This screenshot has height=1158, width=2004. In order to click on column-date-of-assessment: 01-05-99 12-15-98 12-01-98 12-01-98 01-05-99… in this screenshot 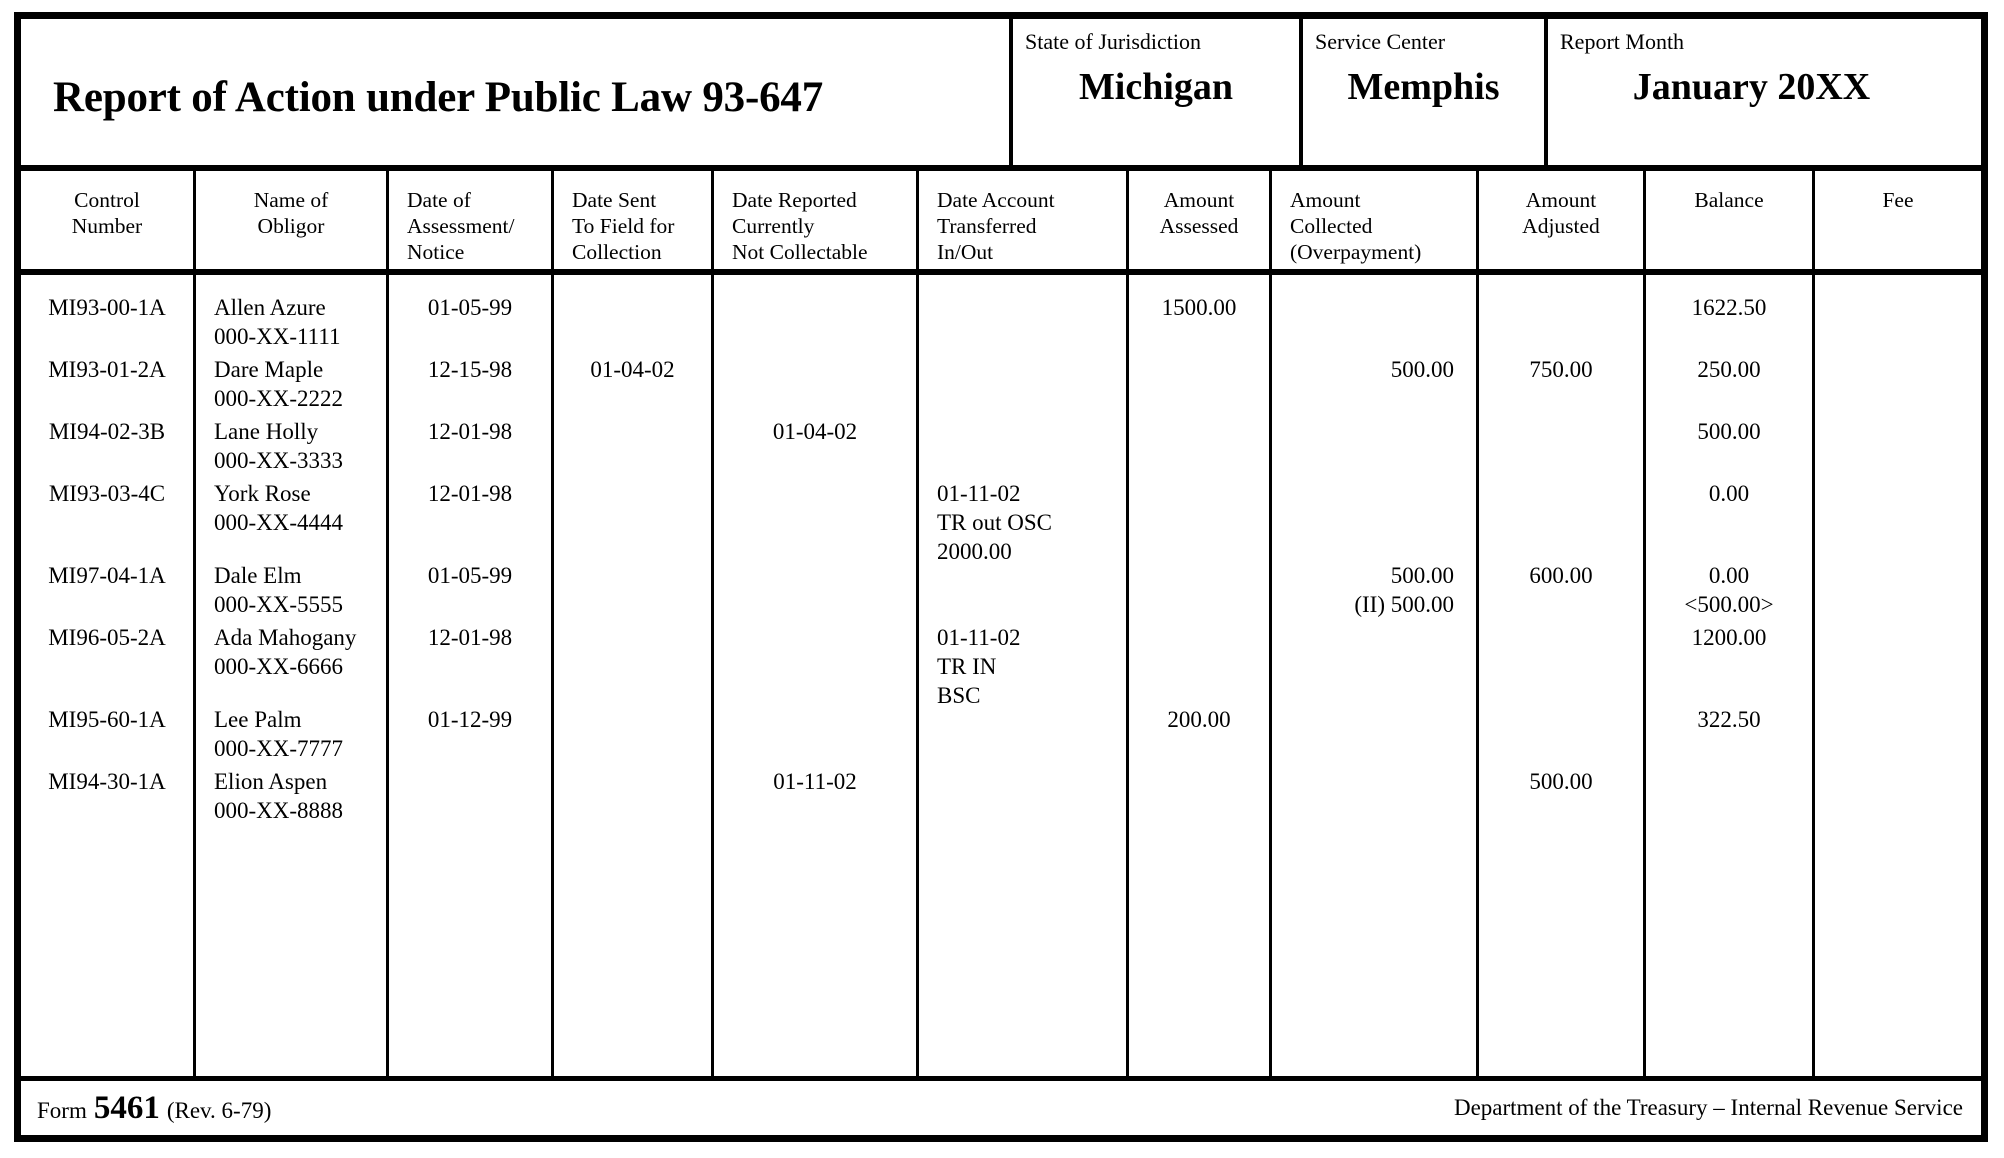, I will do `click(468, 675)`.